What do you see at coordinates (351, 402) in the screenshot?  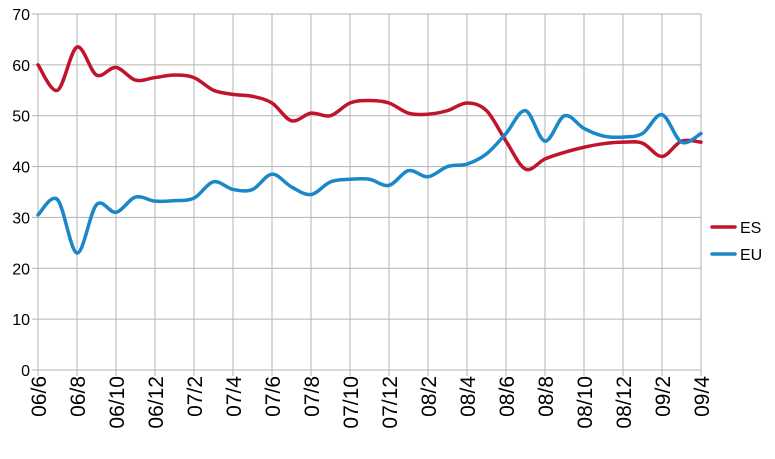 I see `x-tick-label: 07/10` at bounding box center [351, 402].